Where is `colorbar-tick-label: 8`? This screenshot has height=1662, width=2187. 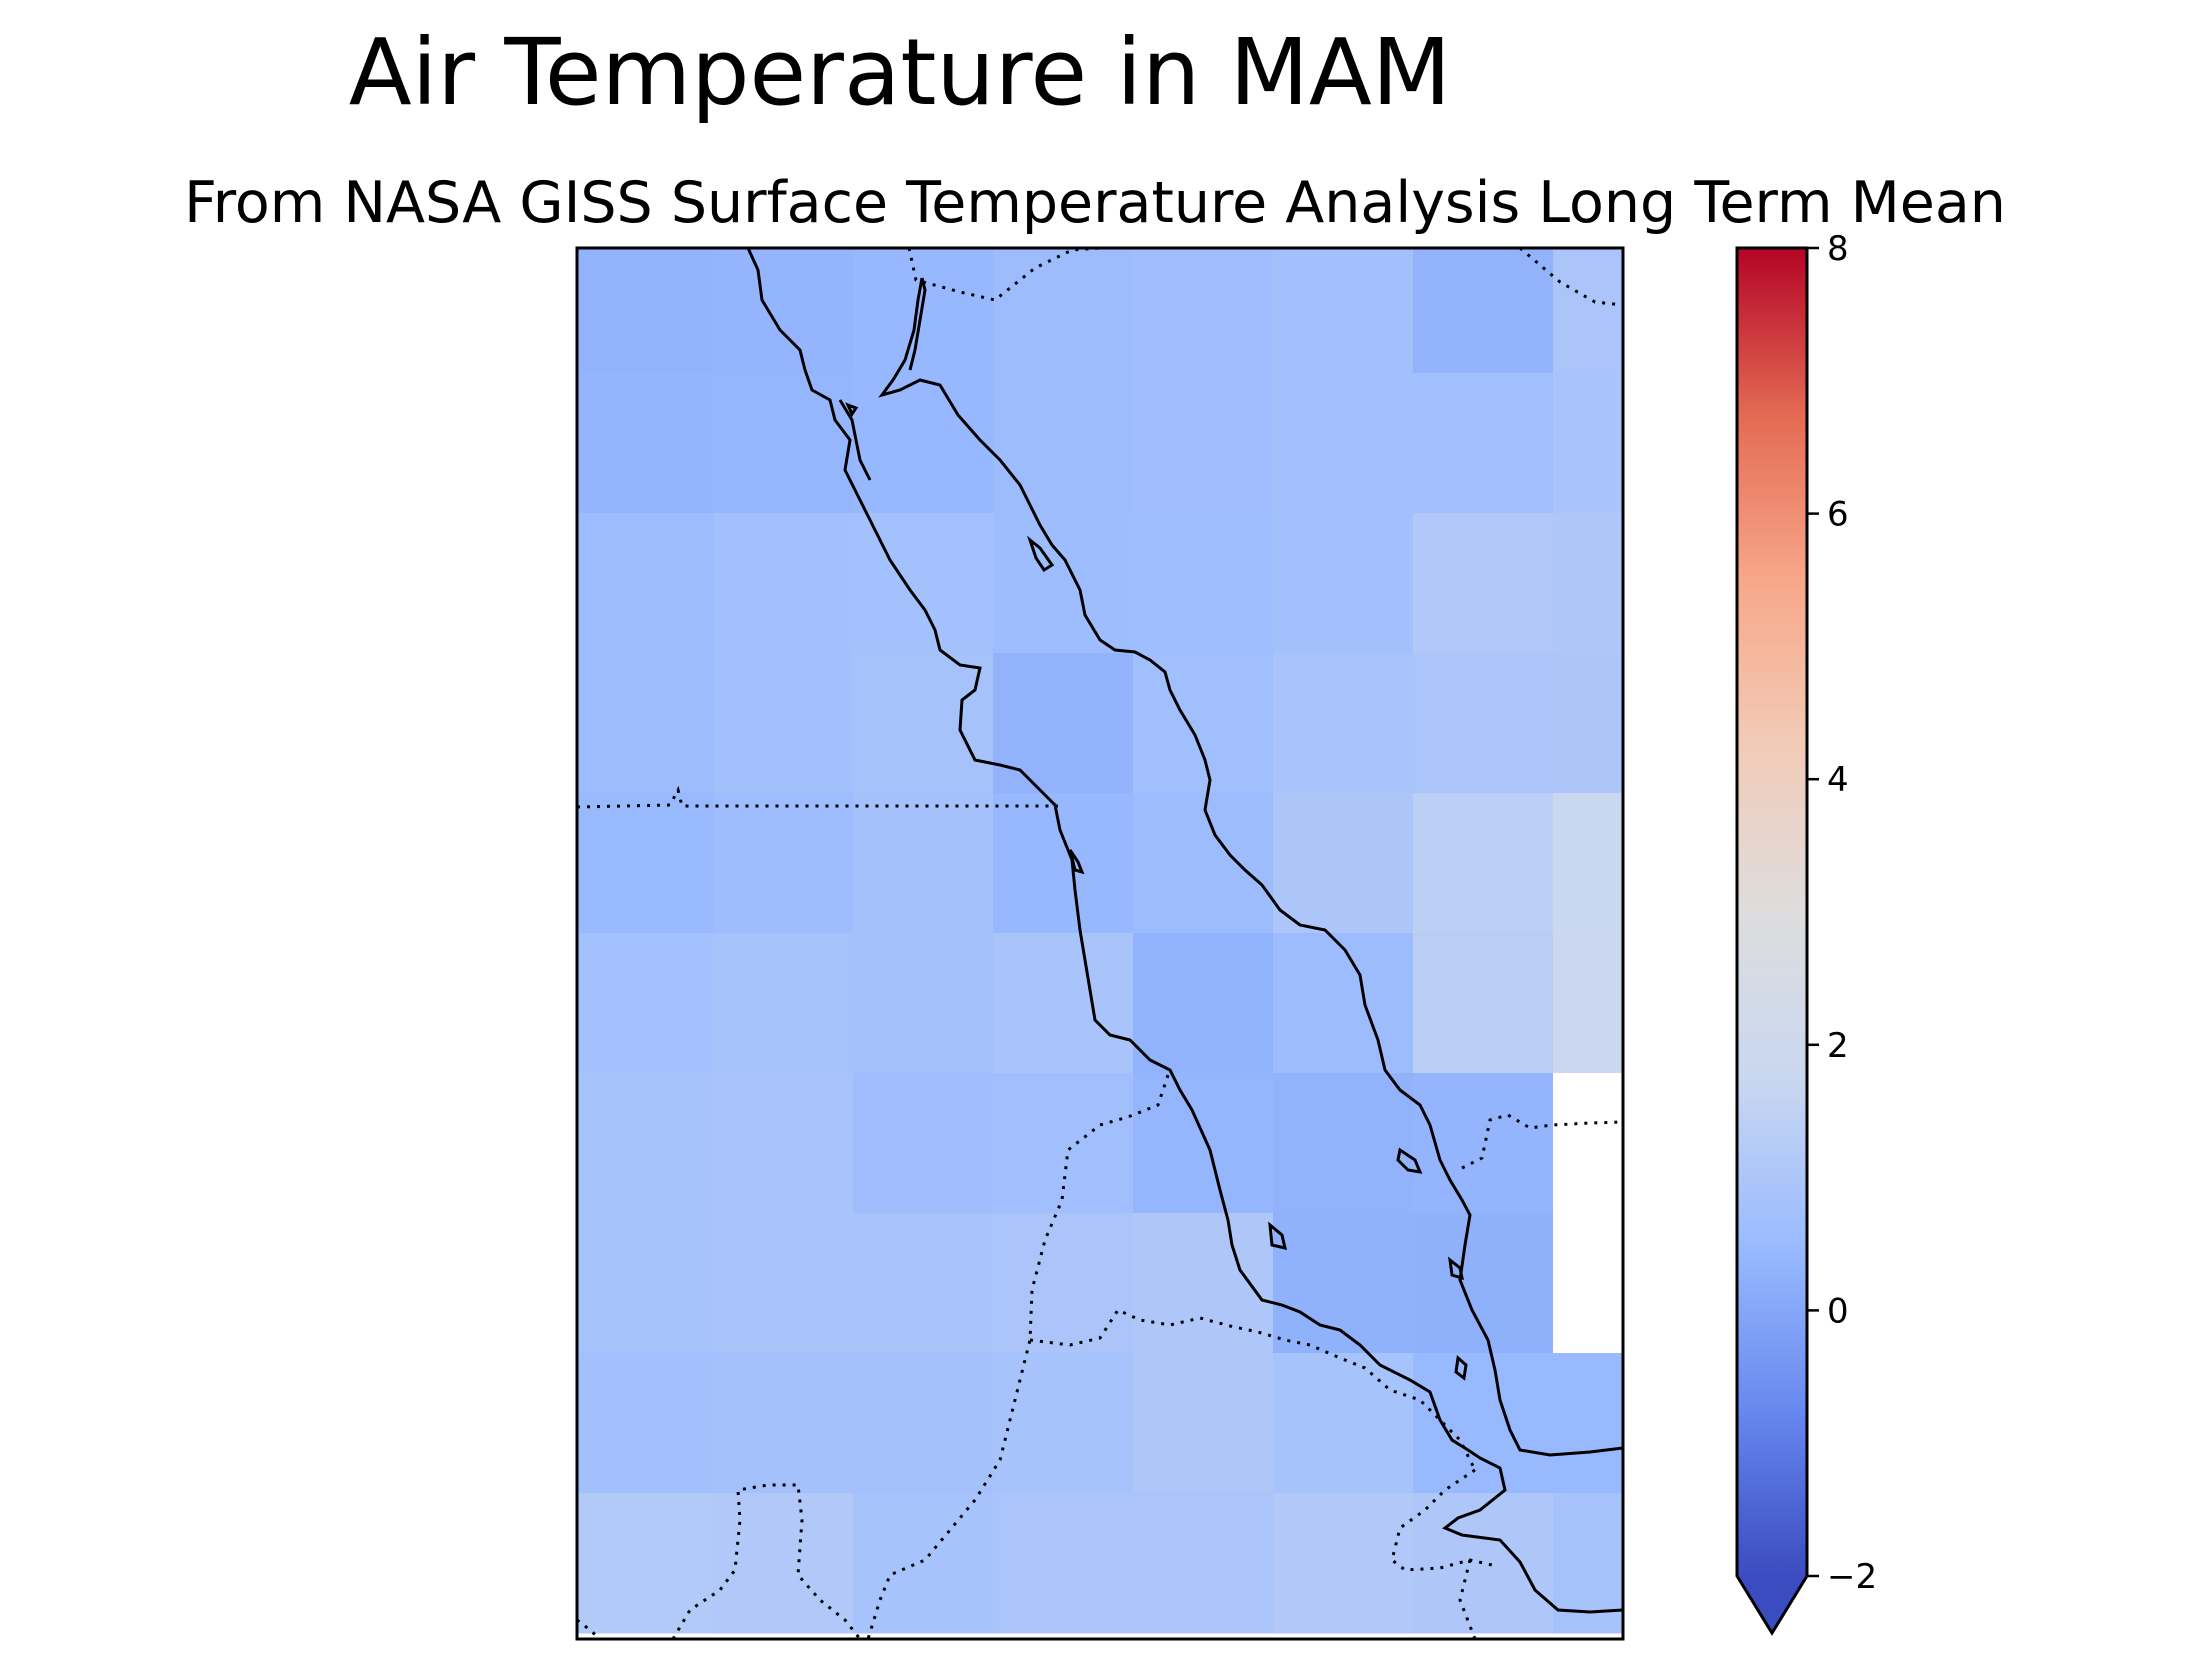 colorbar-tick-label: 8 is located at coordinates (1838, 249).